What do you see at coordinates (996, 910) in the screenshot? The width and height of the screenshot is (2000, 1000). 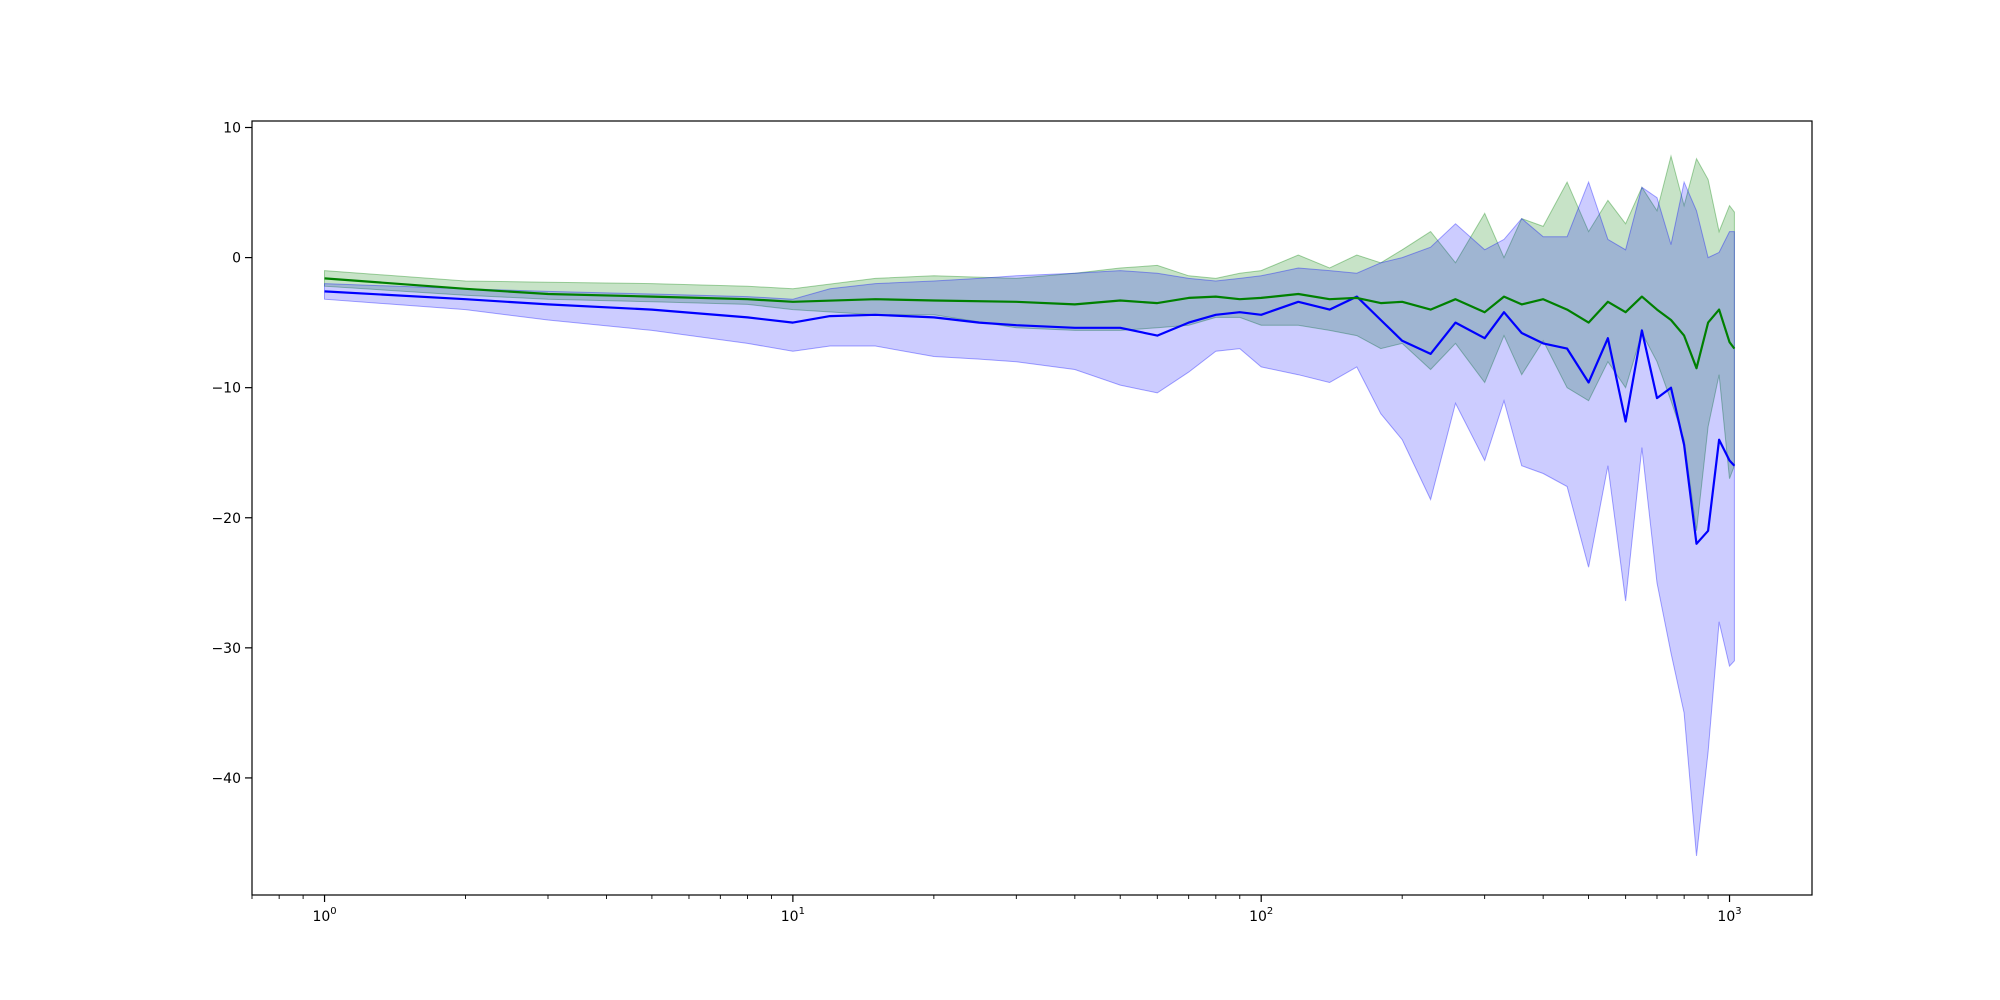 I see `x-axis: 10⁰ 10¹ 10² 10³` at bounding box center [996, 910].